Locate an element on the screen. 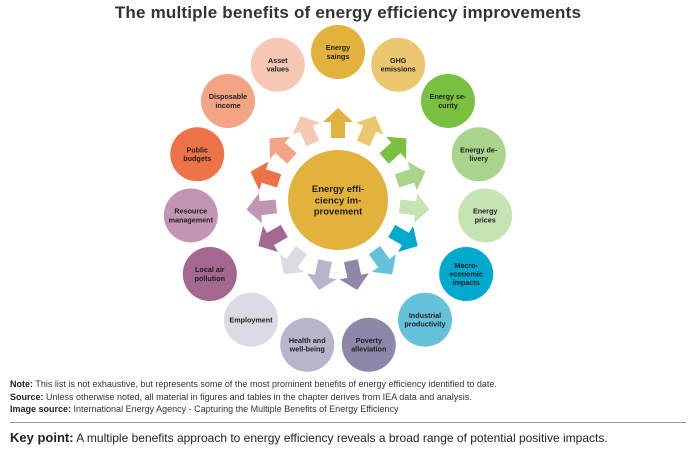 Image resolution: width=696 pixels, height=460 pixels. benefit-label: Industrial is located at coordinates (425, 315).